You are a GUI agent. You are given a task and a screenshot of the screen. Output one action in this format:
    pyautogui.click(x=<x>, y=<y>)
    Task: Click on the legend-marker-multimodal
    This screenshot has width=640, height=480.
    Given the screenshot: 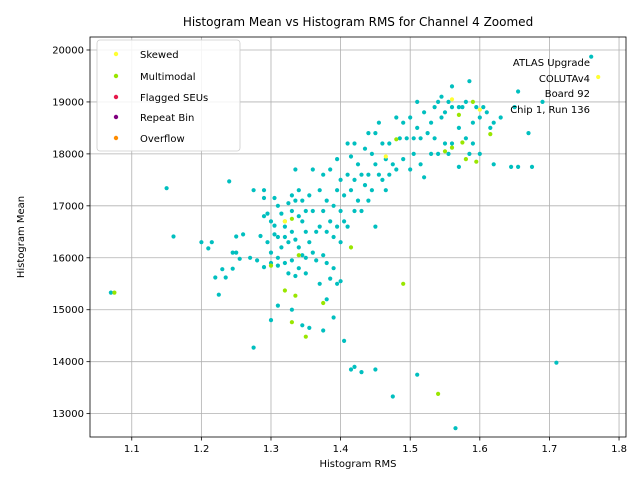 What is the action you would take?
    pyautogui.click(x=116, y=76)
    